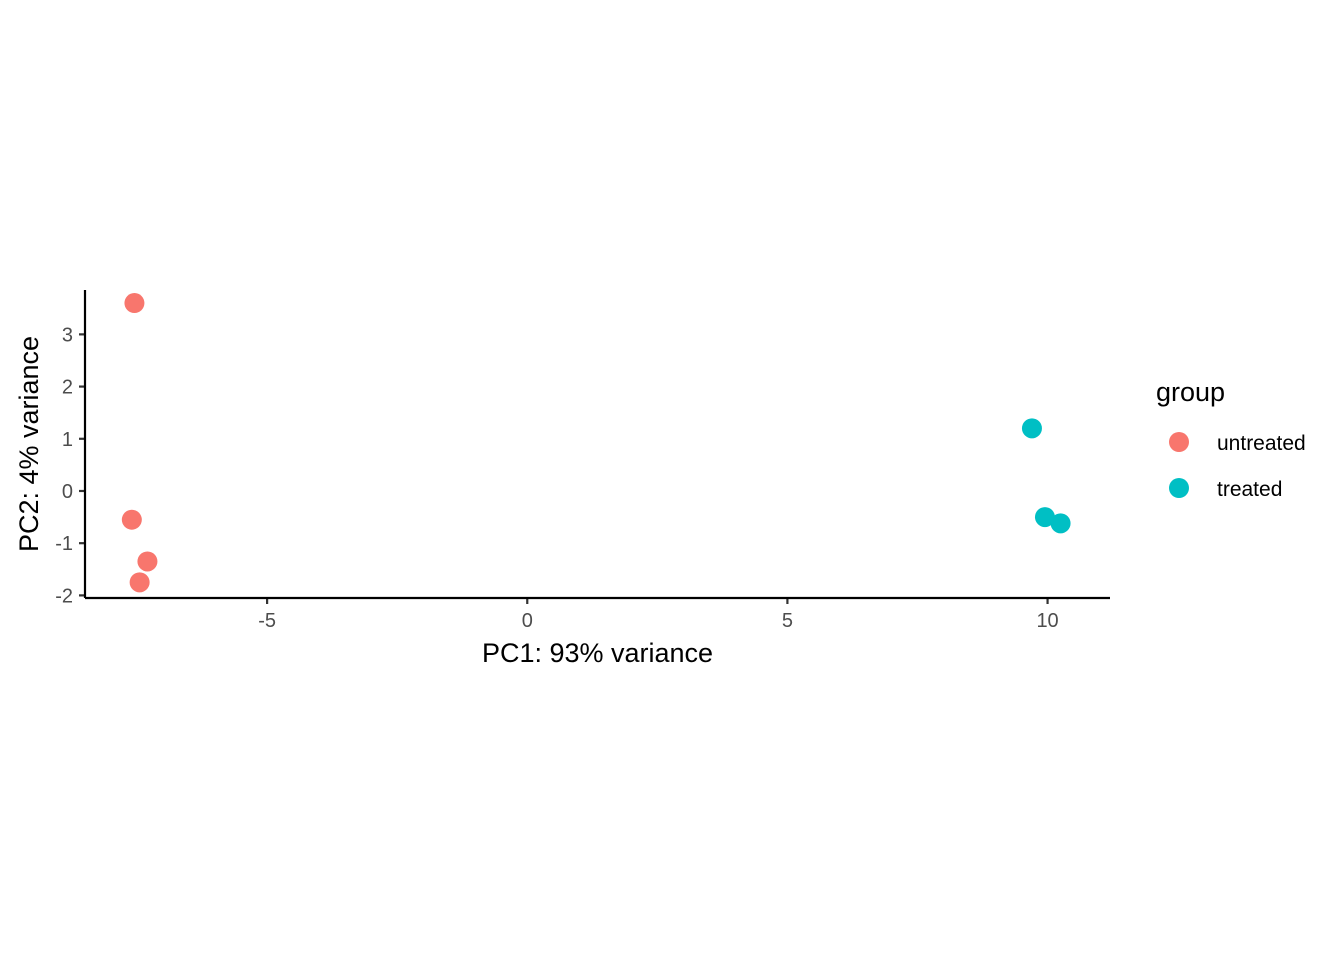 The image size is (1344, 960). Describe the element at coordinates (1179, 488) in the screenshot. I see `legend-key-treated` at that location.